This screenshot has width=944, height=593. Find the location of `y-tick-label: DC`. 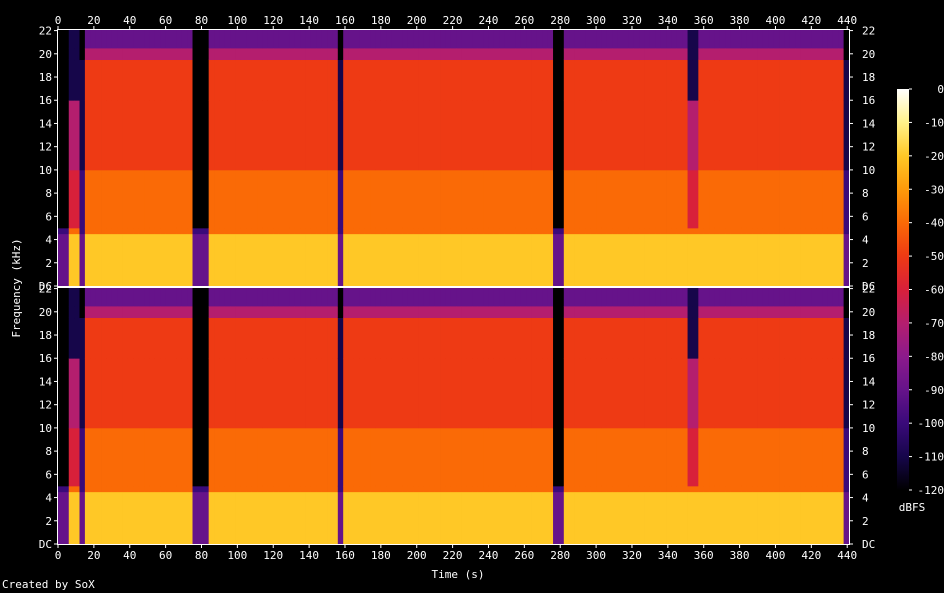

y-tick-label: DC is located at coordinates (868, 286).